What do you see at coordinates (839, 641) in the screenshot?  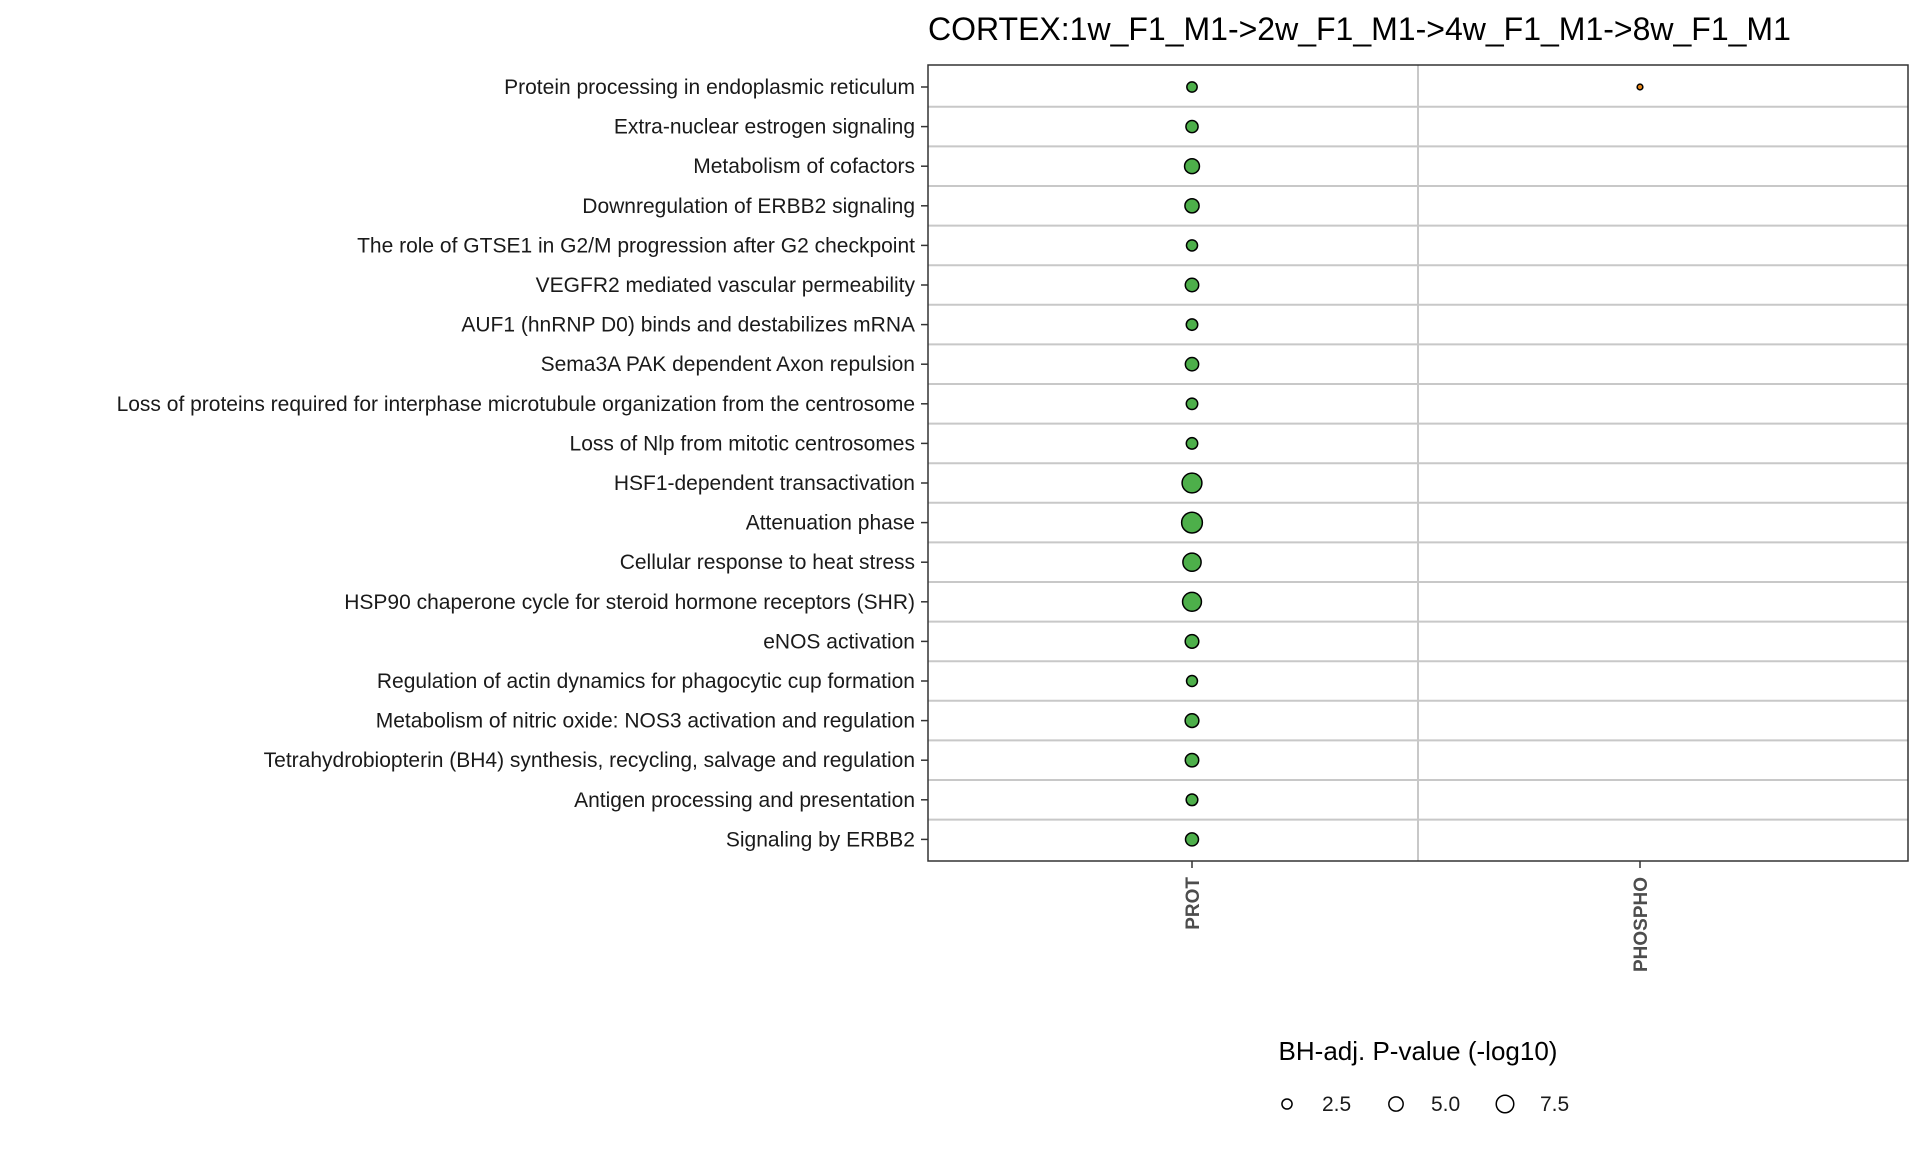 I see `row-label: eNOS activation` at bounding box center [839, 641].